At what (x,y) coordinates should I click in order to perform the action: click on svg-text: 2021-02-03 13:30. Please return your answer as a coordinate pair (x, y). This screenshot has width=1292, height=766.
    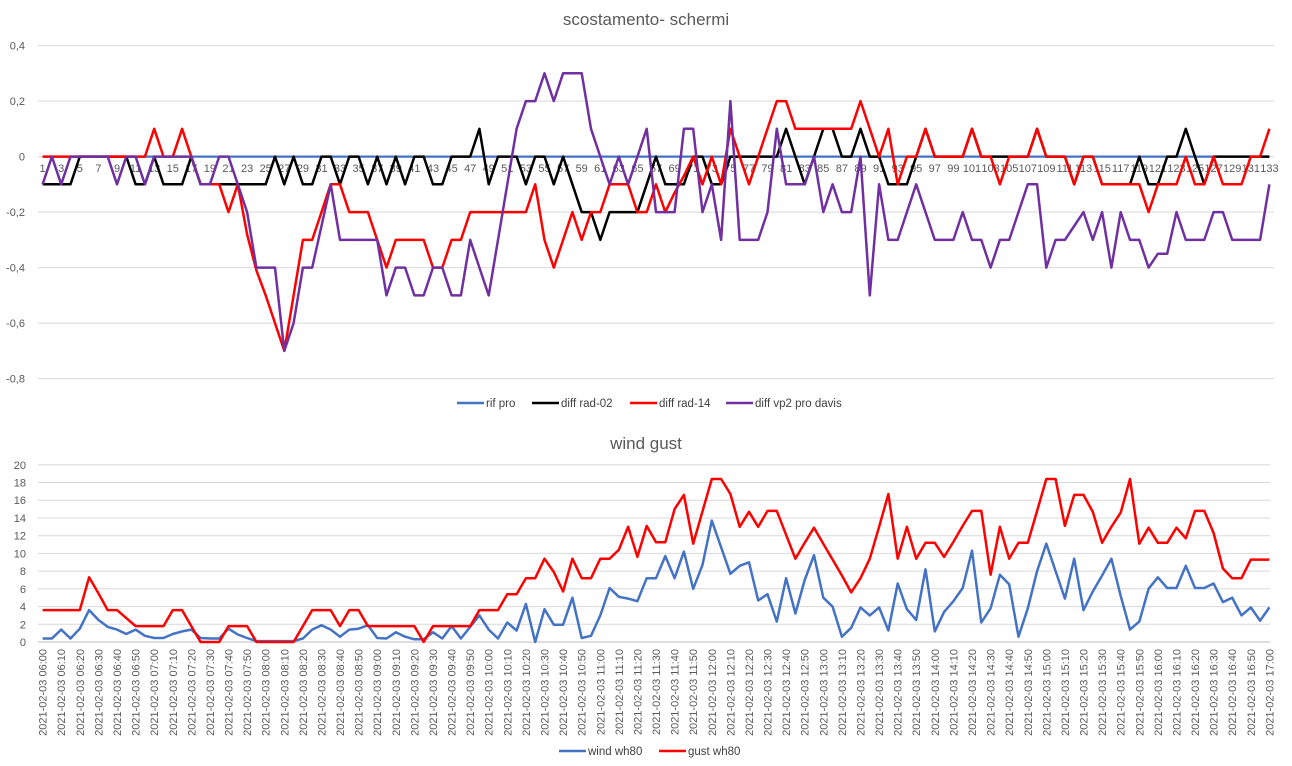
    Looking at the image, I should click on (880, 692).